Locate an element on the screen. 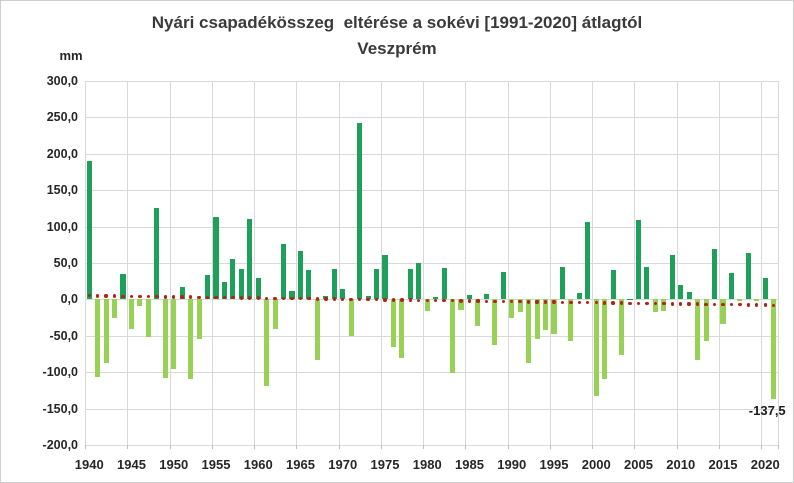 This screenshot has height=483, width=794. bar-2005 is located at coordinates (638, 260).